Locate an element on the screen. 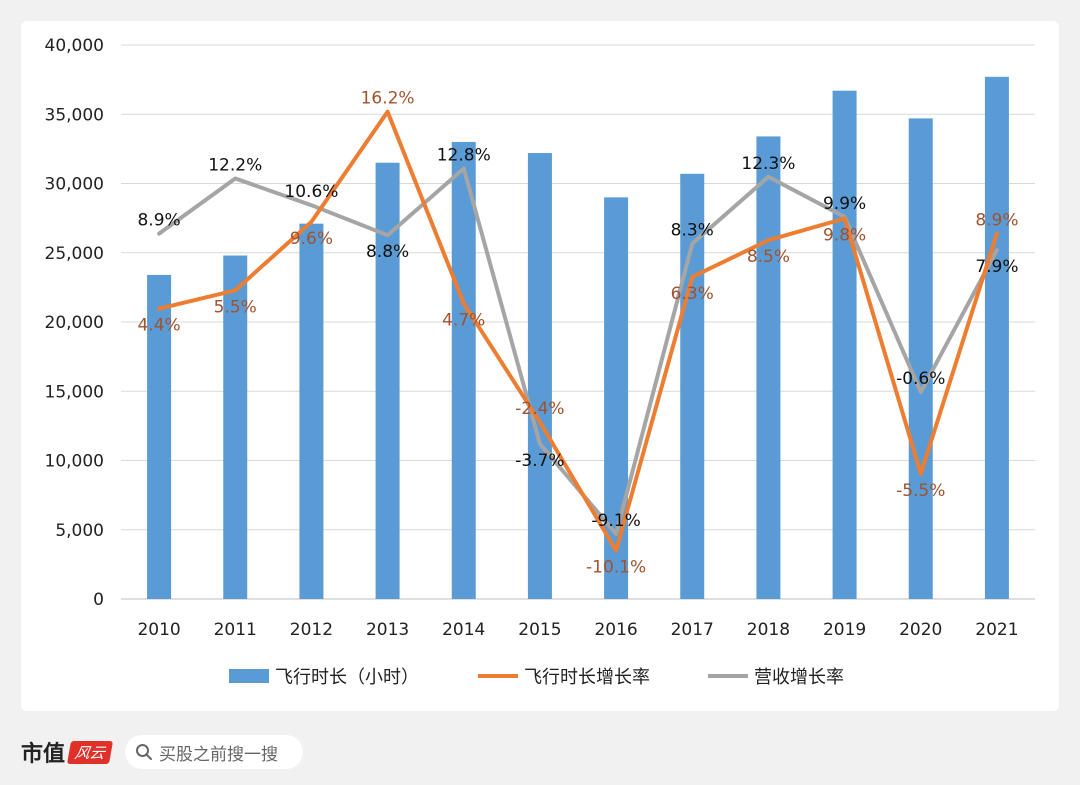 The width and height of the screenshot is (1080, 785). x-tick-label: 2021 is located at coordinates (996, 630).